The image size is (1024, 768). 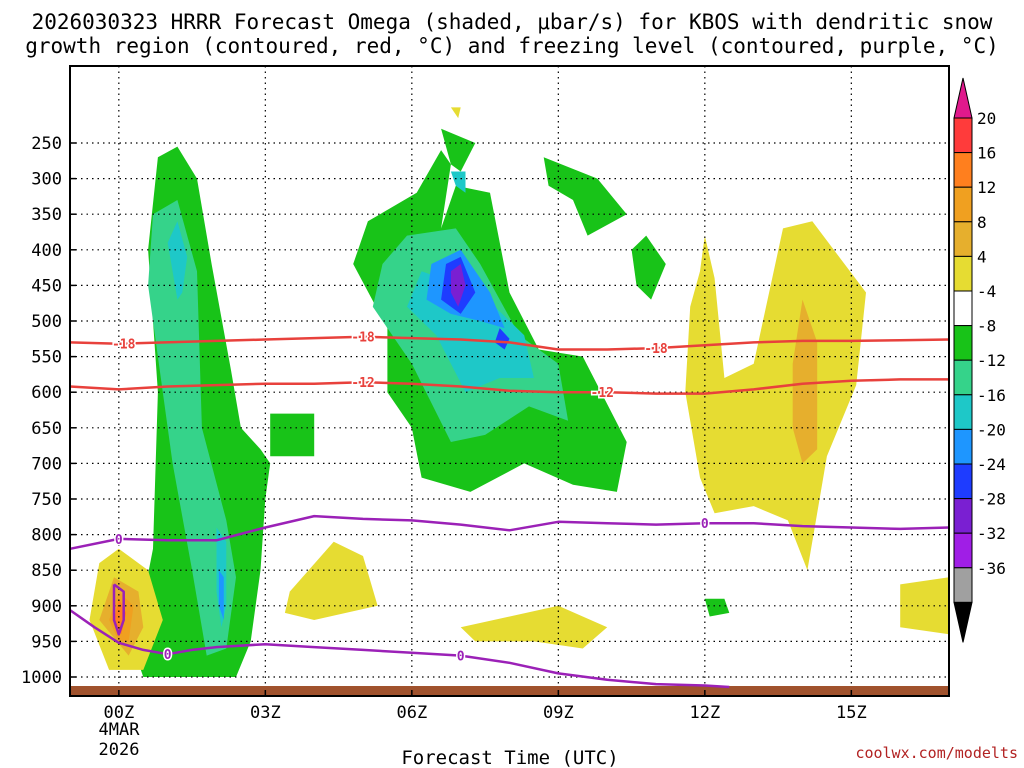 I want to click on contour-label-3-0: 0, so click(x=168, y=655).